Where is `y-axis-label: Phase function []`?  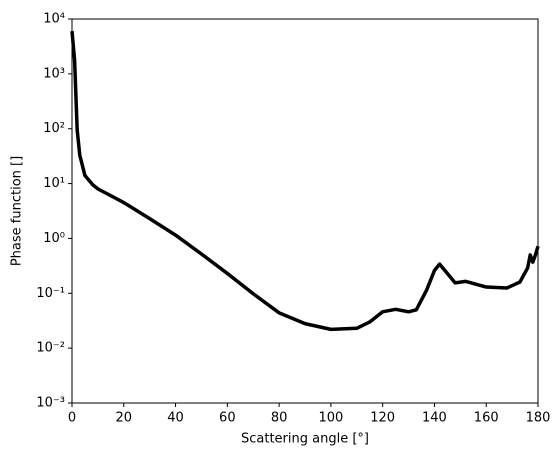 y-axis-label: Phase function [] is located at coordinates (17, 211).